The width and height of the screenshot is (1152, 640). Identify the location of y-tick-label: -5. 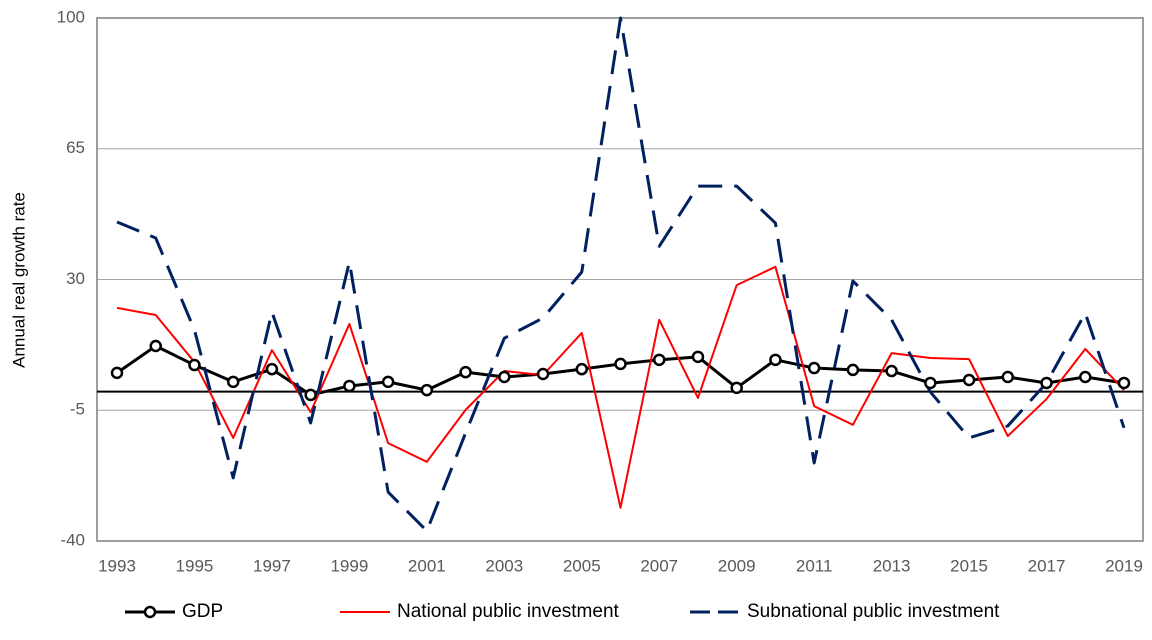
(77, 409).